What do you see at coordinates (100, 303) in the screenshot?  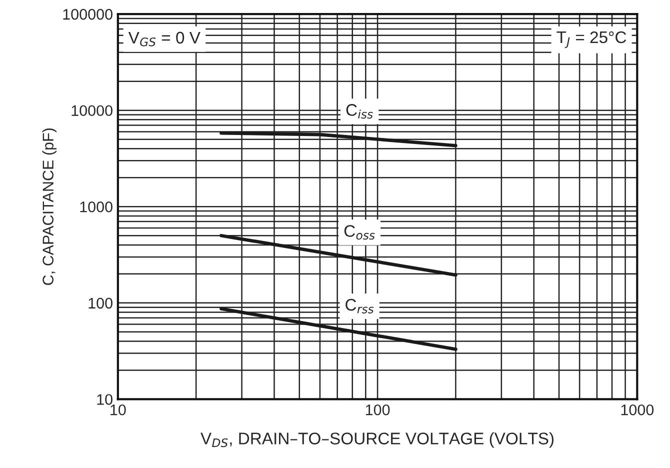 I see `y-tick-label: 100` at bounding box center [100, 303].